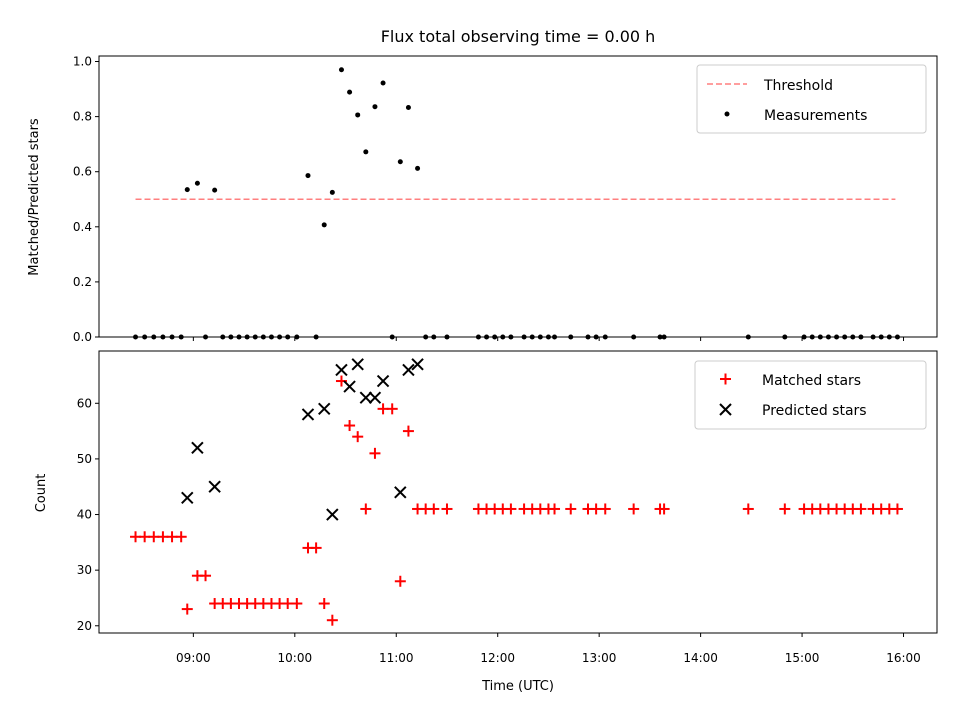 Image resolution: width=960 pixels, height=720 pixels. Describe the element at coordinates (84, 515) in the screenshot. I see `bottom-y-tick-label: 40` at that location.